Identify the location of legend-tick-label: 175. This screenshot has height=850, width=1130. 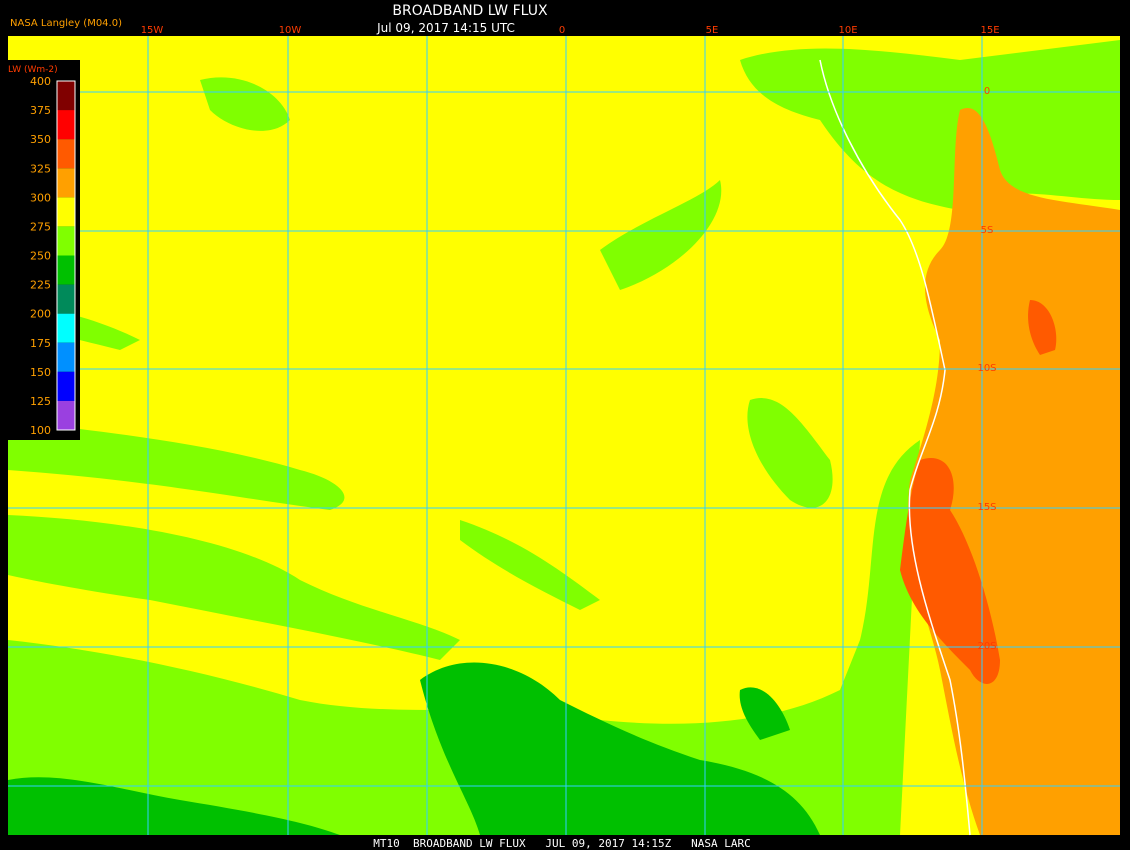
(40, 343).